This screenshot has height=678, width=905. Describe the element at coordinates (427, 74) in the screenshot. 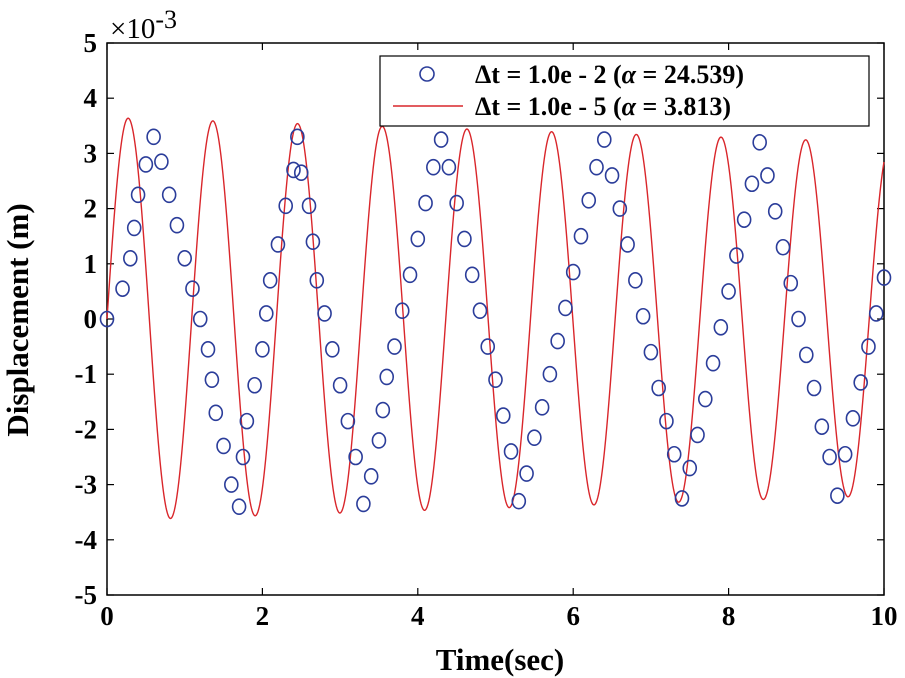

I see `legend-marker-icon` at that location.